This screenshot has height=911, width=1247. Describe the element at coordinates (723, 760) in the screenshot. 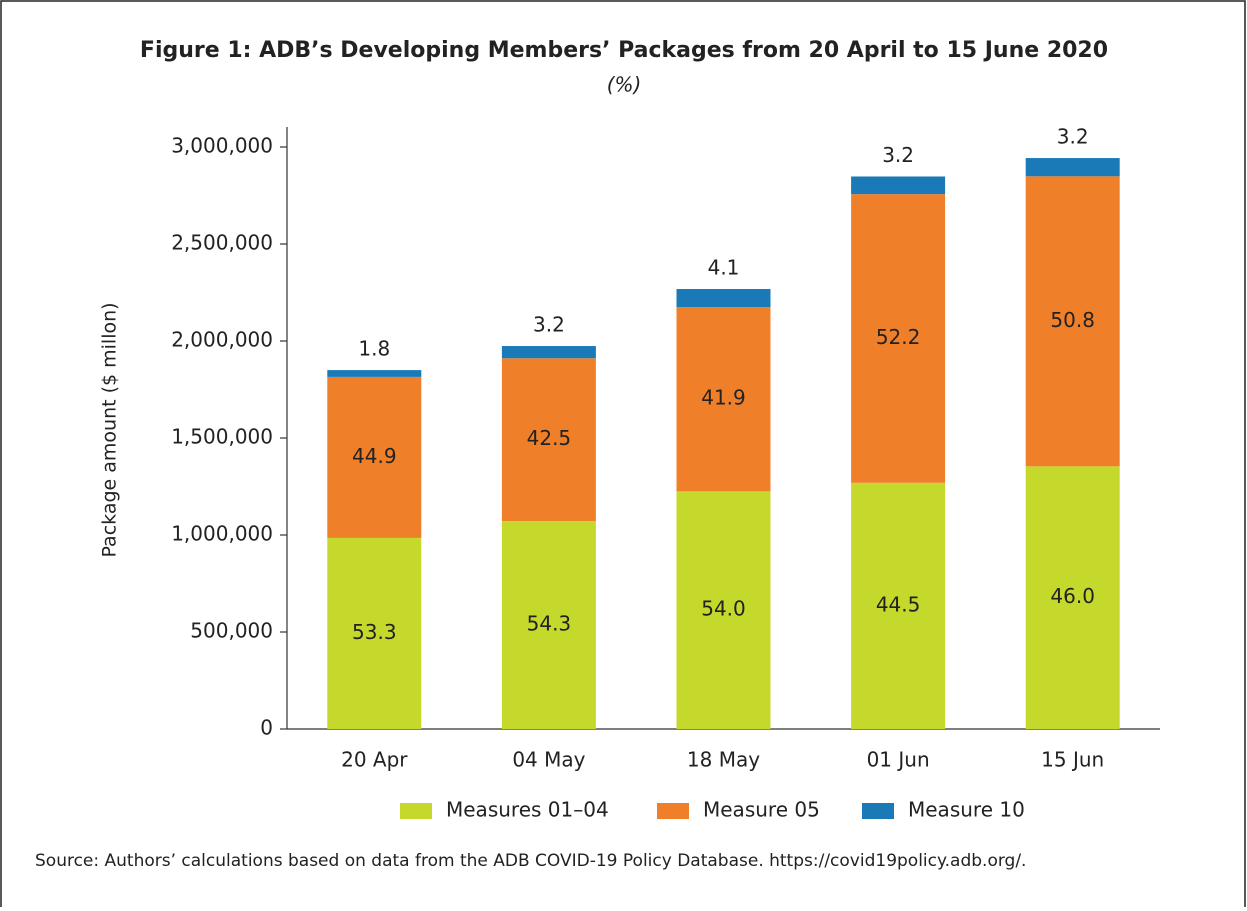

I see `x-tick-label: 18 May` at that location.